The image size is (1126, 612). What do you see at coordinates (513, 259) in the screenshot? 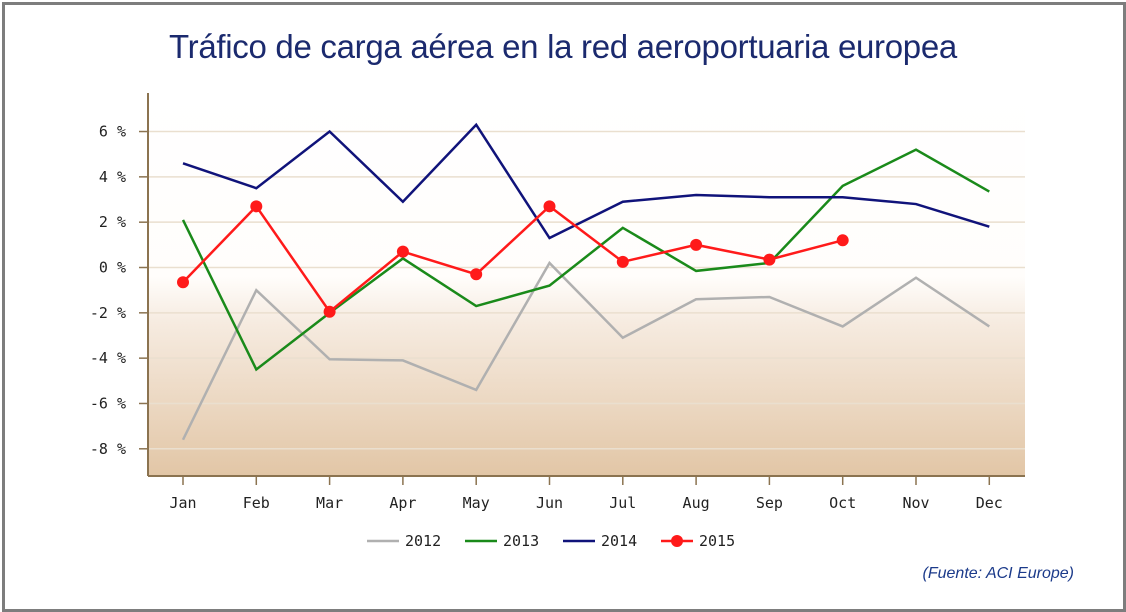
I see `series-line-2015` at bounding box center [513, 259].